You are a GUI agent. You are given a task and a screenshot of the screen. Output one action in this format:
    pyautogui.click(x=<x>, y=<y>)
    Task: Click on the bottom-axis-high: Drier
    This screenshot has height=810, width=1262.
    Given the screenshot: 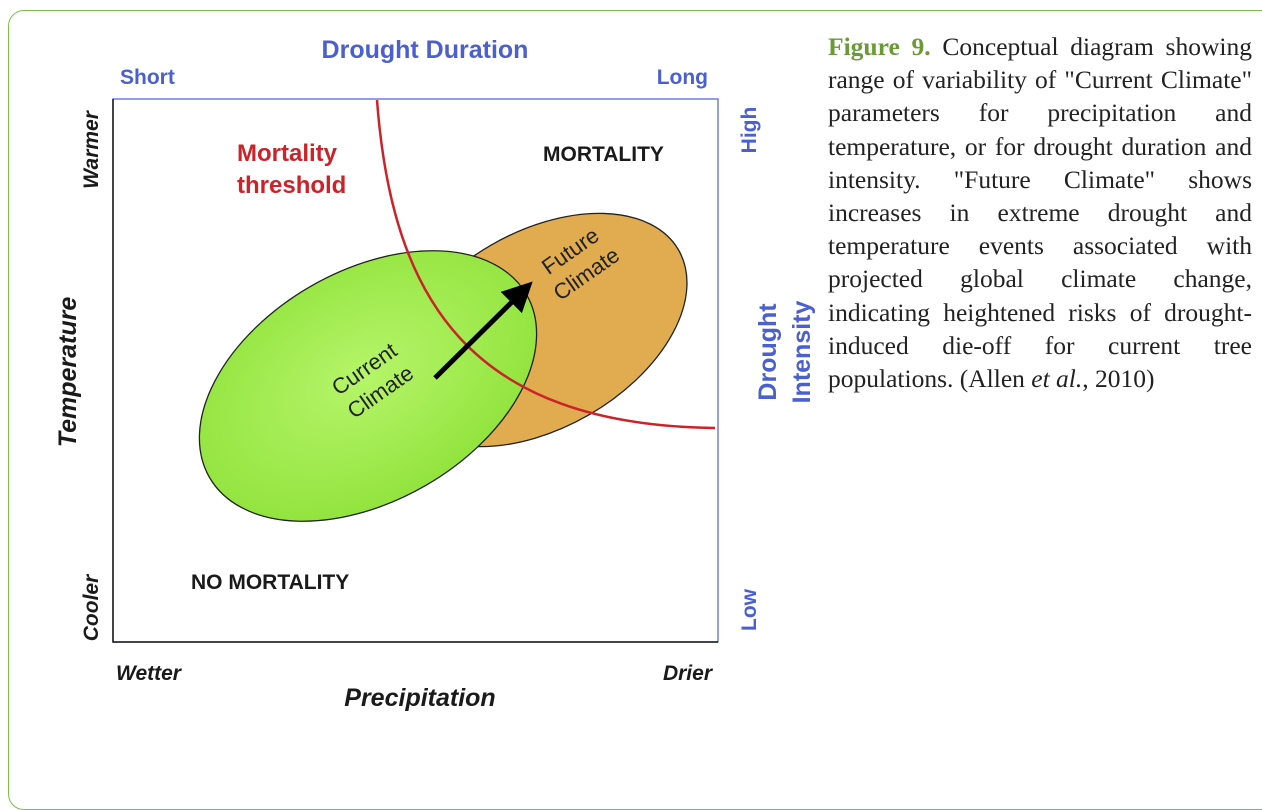 What is the action you would take?
    pyautogui.click(x=688, y=673)
    